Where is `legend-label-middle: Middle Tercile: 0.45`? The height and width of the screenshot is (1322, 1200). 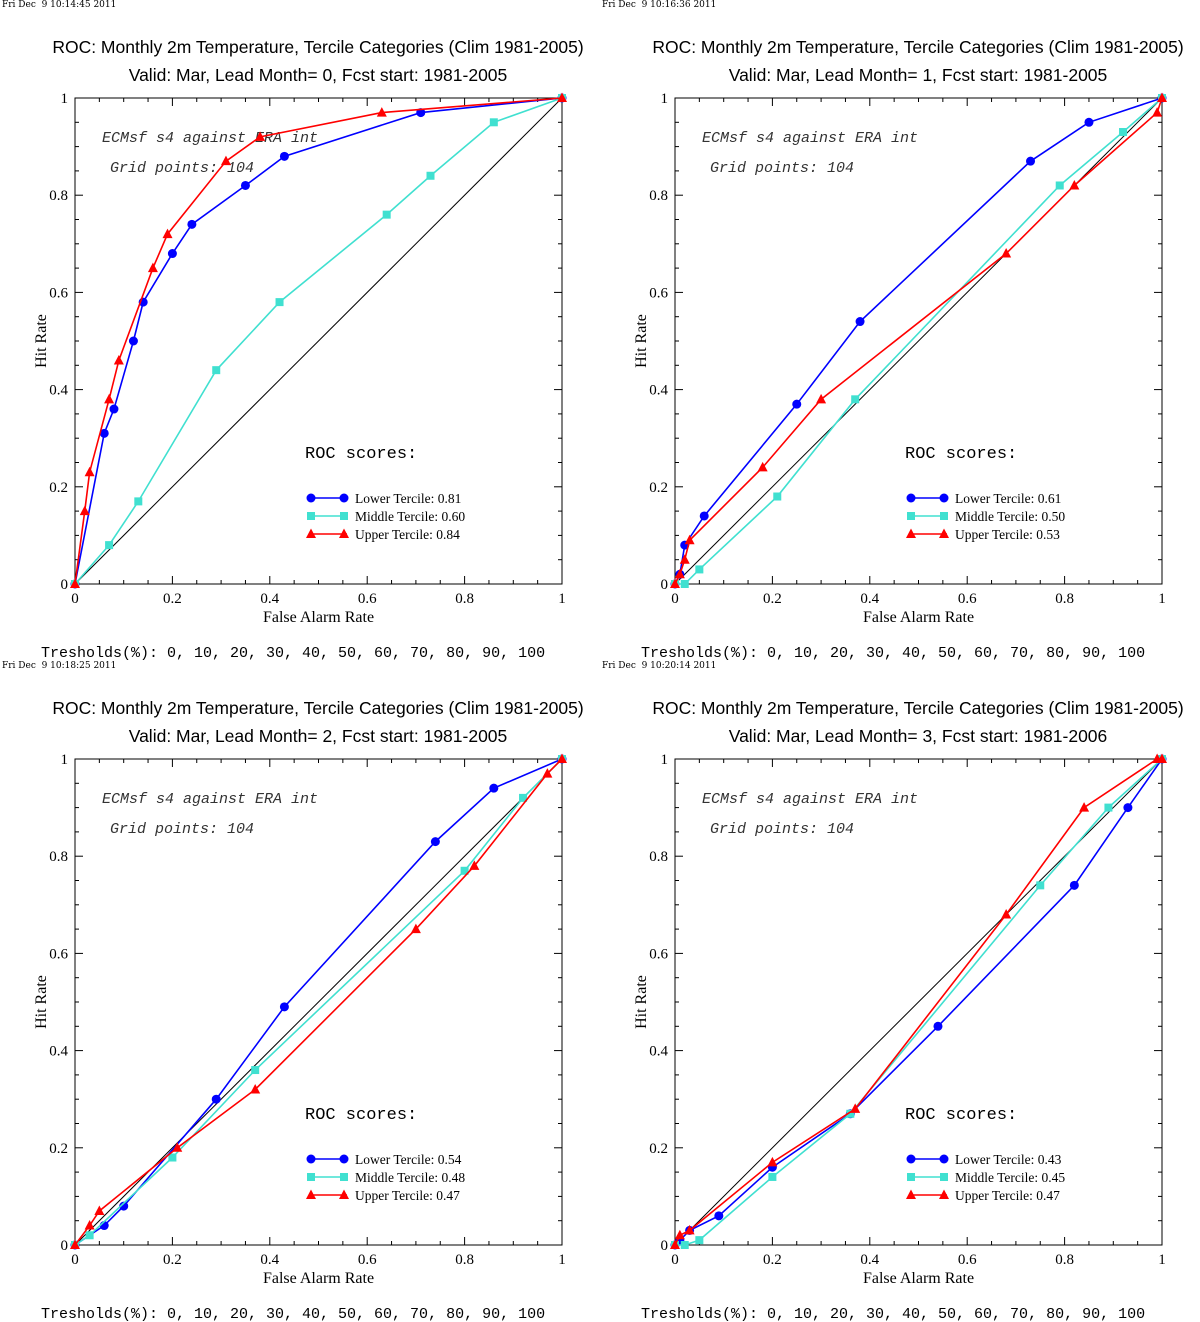
legend-label-middle: Middle Tercile: 0.45 is located at coordinates (1010, 1177).